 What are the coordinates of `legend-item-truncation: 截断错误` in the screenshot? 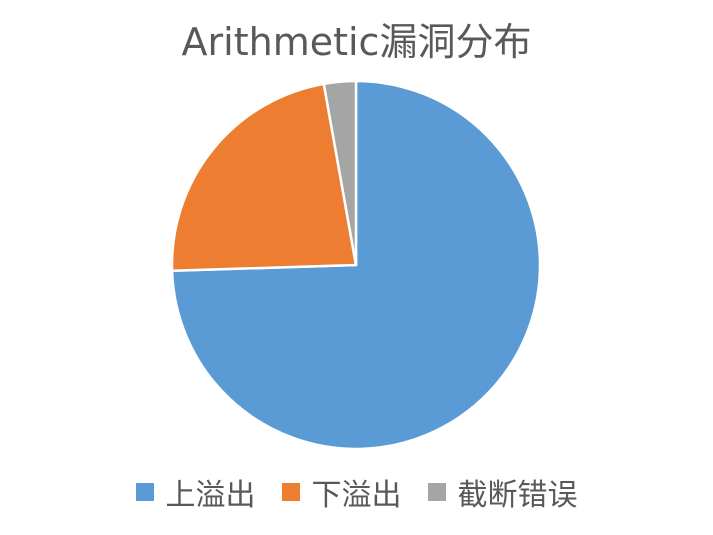 It's located at (502, 492).